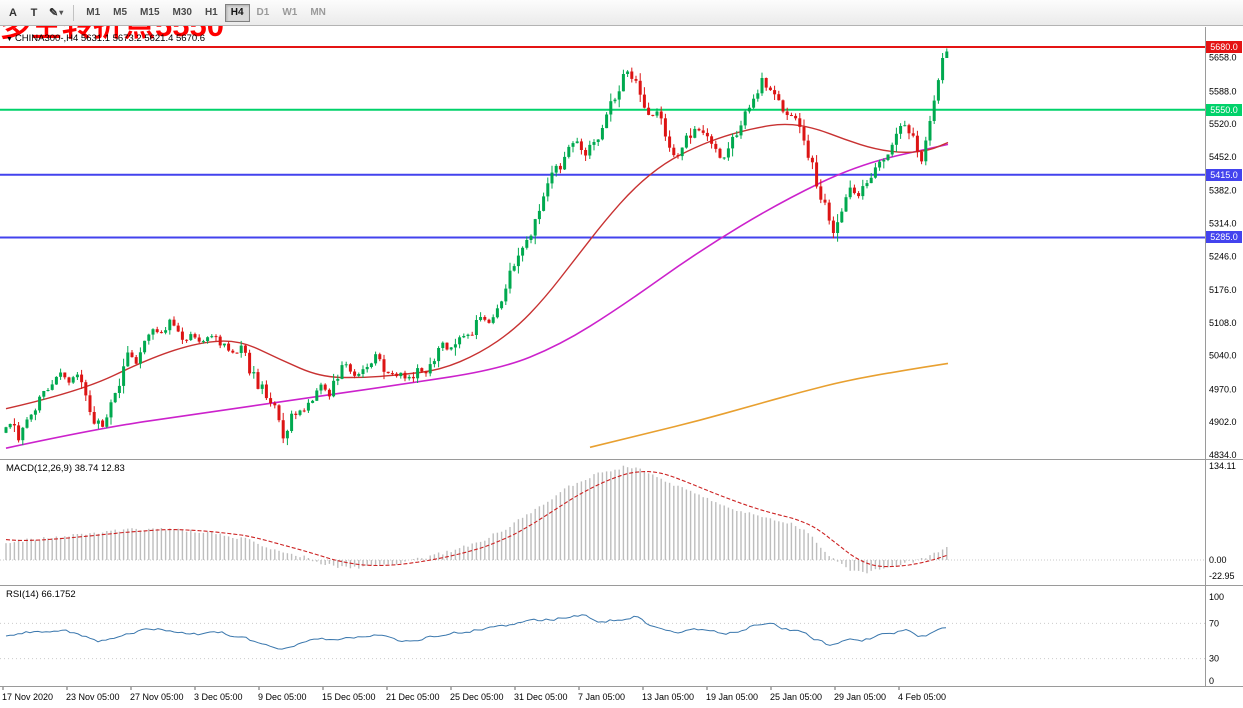 This screenshot has height=708, width=1243. What do you see at coordinates (1224, 237) in the screenshot?
I see `price-tag-5285: 5285.0` at bounding box center [1224, 237].